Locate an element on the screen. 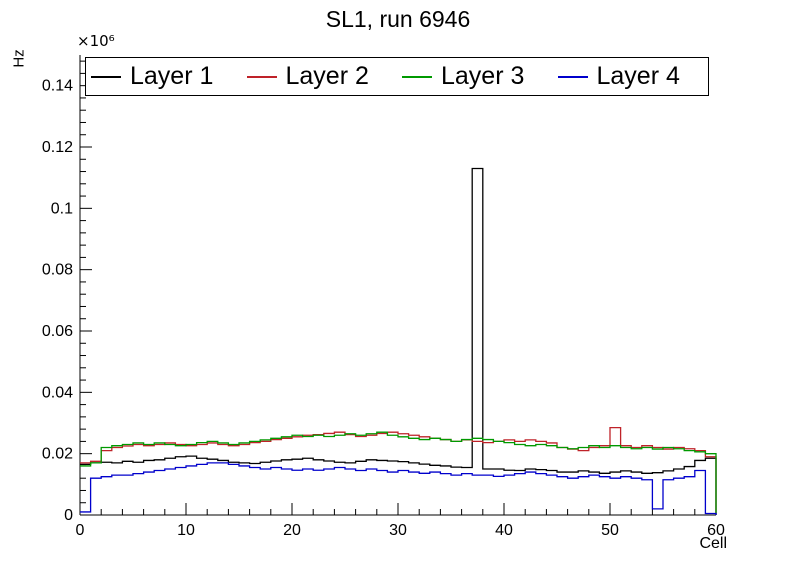  y-tick-label: 0.06 is located at coordinates (57, 331).